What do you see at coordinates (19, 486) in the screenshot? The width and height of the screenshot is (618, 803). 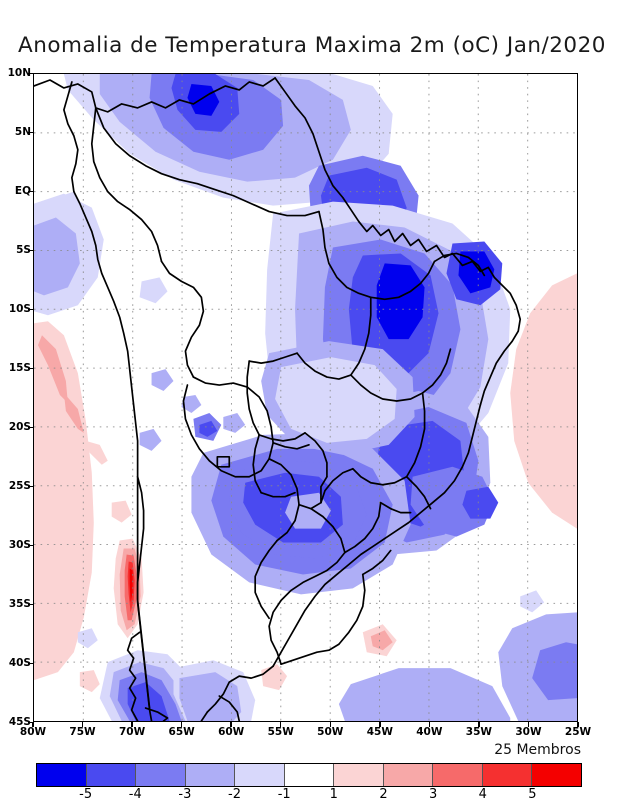 I see `y-axis-tick-label: 25S` at bounding box center [19, 486].